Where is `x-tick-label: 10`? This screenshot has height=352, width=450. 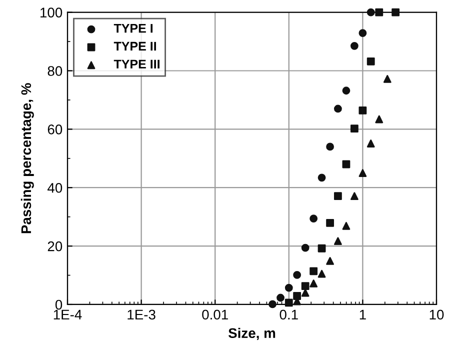
x-tick-label: 10 is located at coordinates (437, 315).